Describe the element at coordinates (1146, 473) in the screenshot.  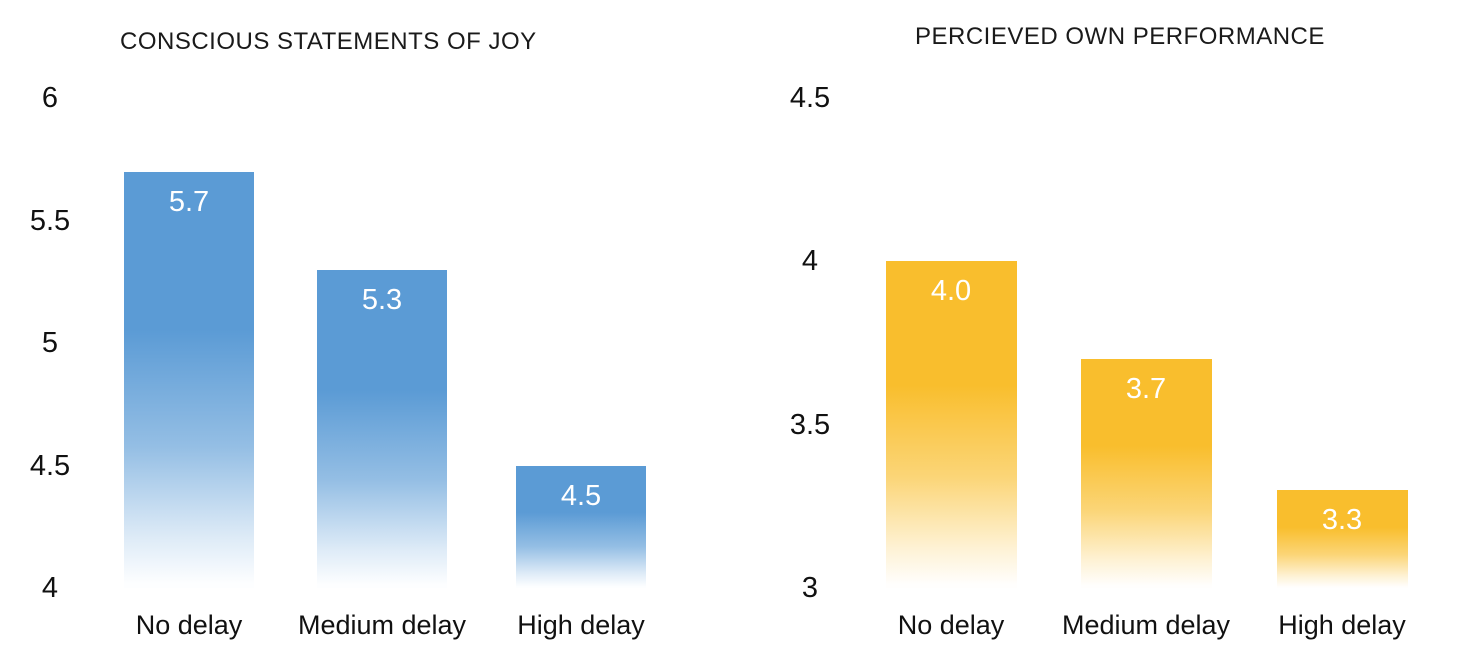
I see `bar-medium-delay: 3.7` at that location.